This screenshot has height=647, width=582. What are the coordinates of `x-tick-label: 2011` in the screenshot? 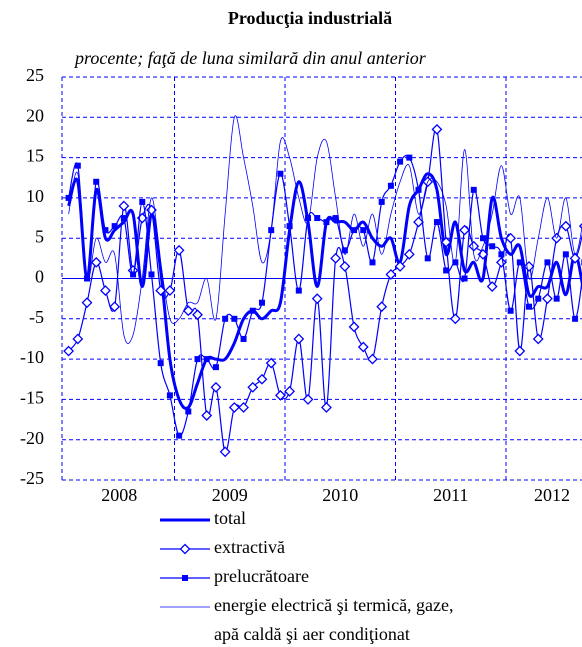 It's located at (450, 495).